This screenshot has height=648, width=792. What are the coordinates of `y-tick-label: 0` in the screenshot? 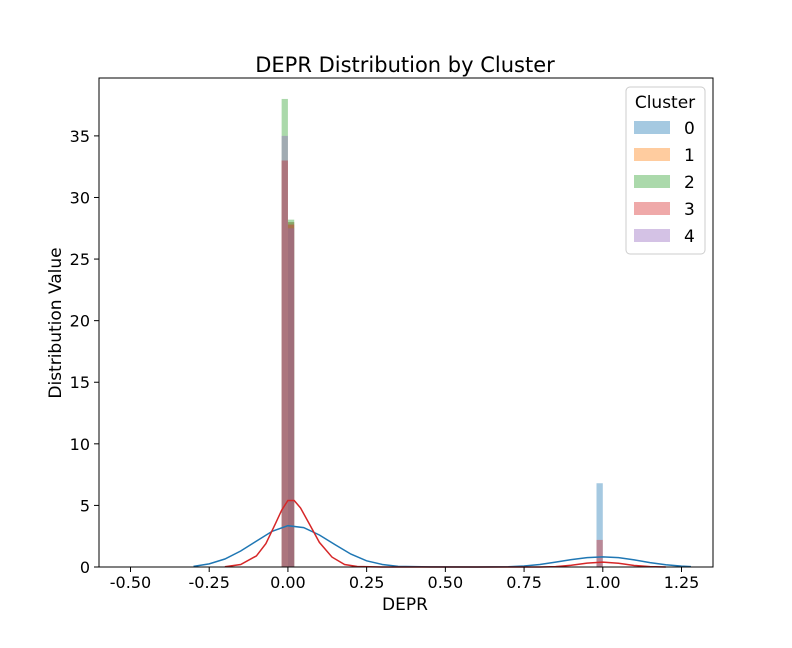 It's located at (85, 567).